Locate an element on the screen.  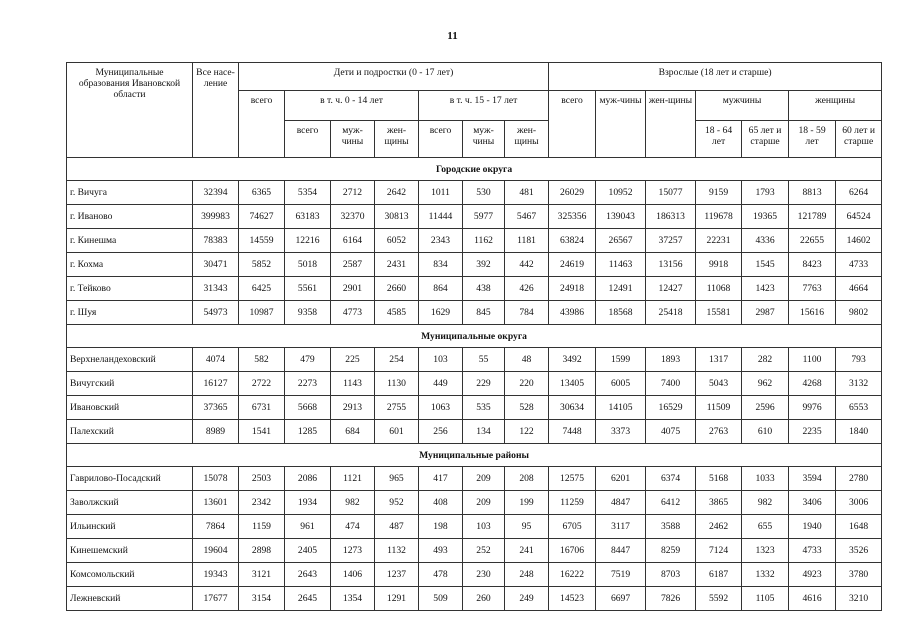
header-0-14-men: муж-чины is located at coordinates (352, 139).